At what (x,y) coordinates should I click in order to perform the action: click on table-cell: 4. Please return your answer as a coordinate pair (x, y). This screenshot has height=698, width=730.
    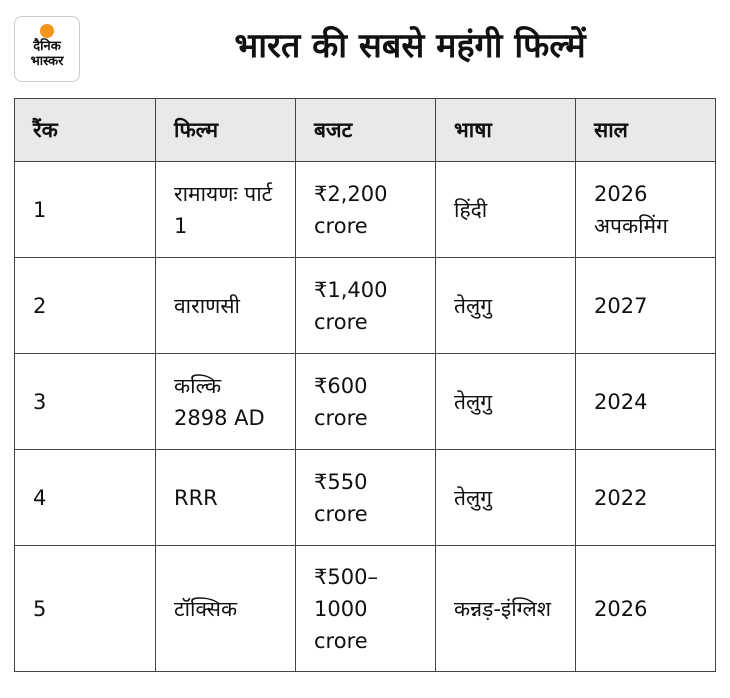
    Looking at the image, I should click on (85, 497).